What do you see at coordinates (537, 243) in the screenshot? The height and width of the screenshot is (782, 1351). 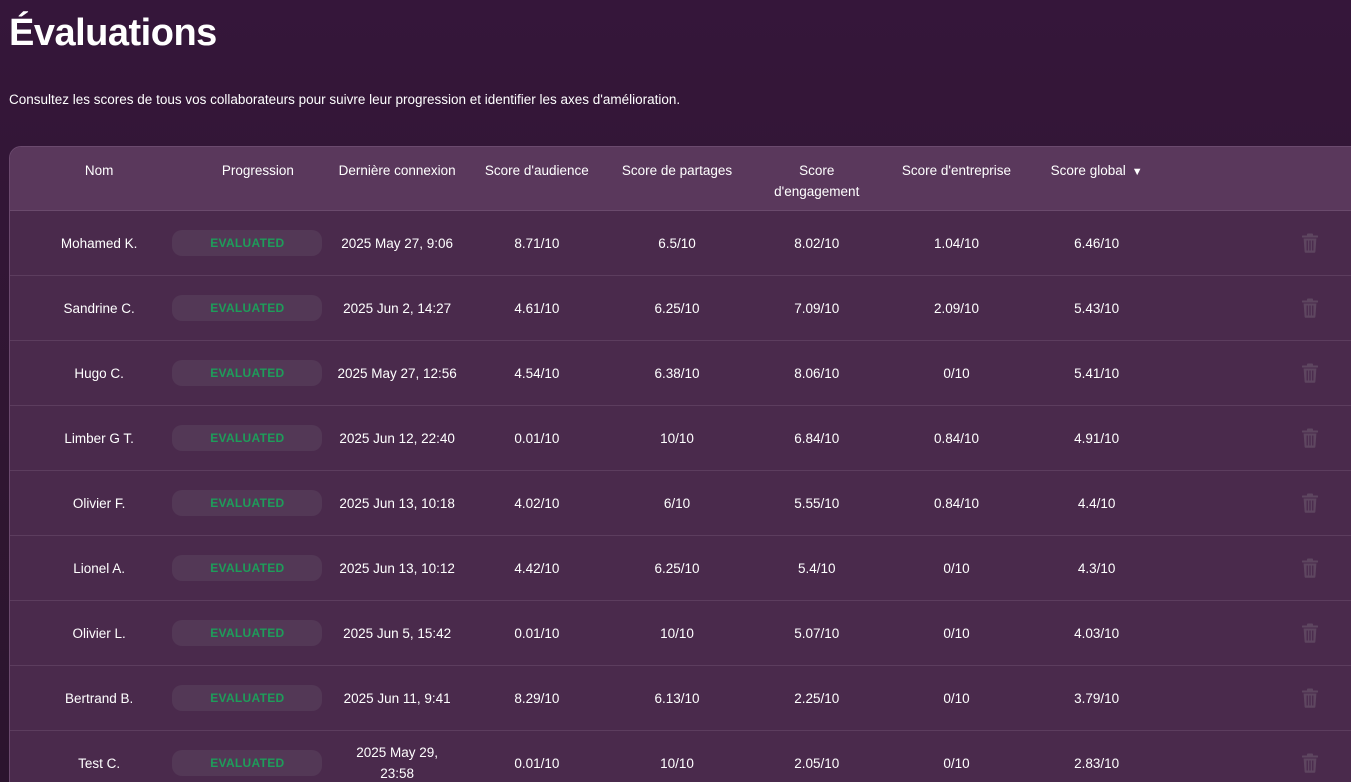 I see `cell-audience-score: 8.71/10` at bounding box center [537, 243].